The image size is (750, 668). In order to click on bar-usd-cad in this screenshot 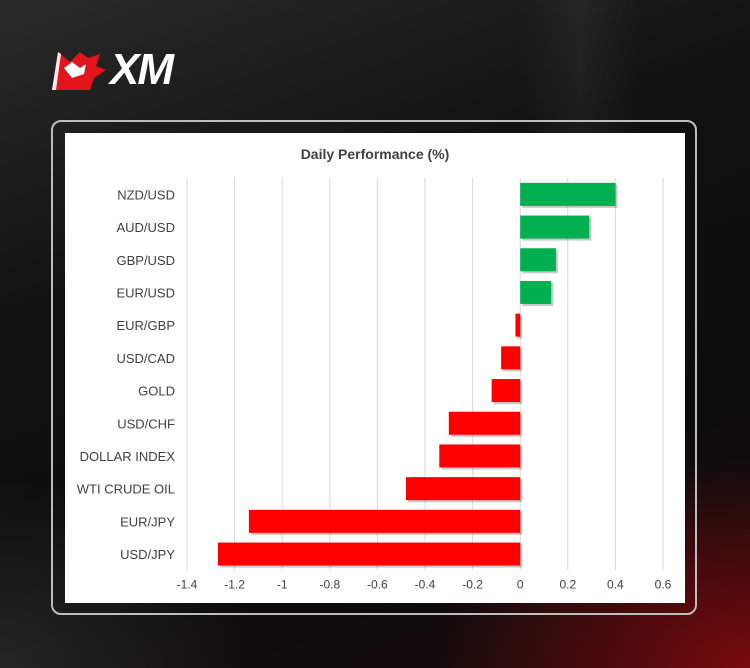, I will do `click(511, 358)`.